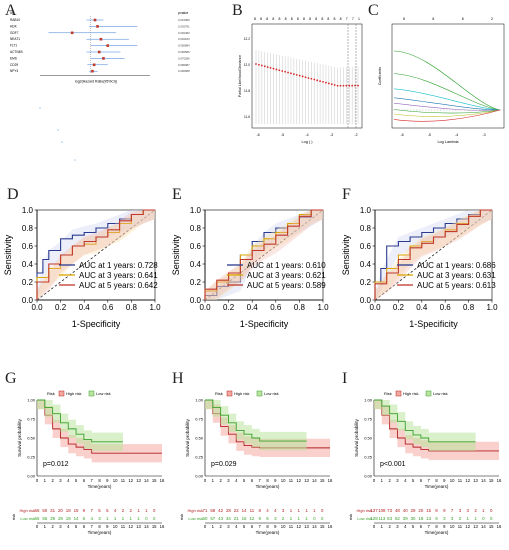  I want to click on km-table-xtick-label: 4, so click(405, 526).